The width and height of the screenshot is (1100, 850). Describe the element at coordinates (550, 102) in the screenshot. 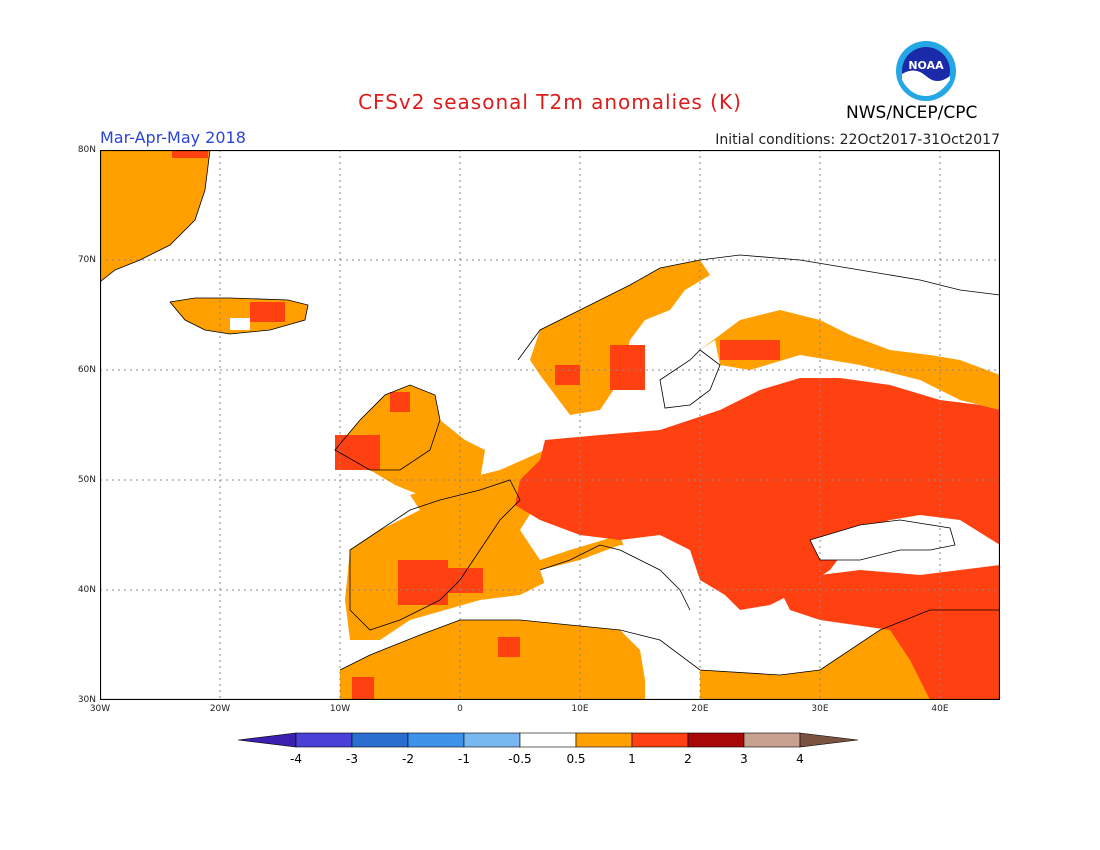

I see `map-title: CFSv2 seasonal T2m anomalies (K)` at that location.